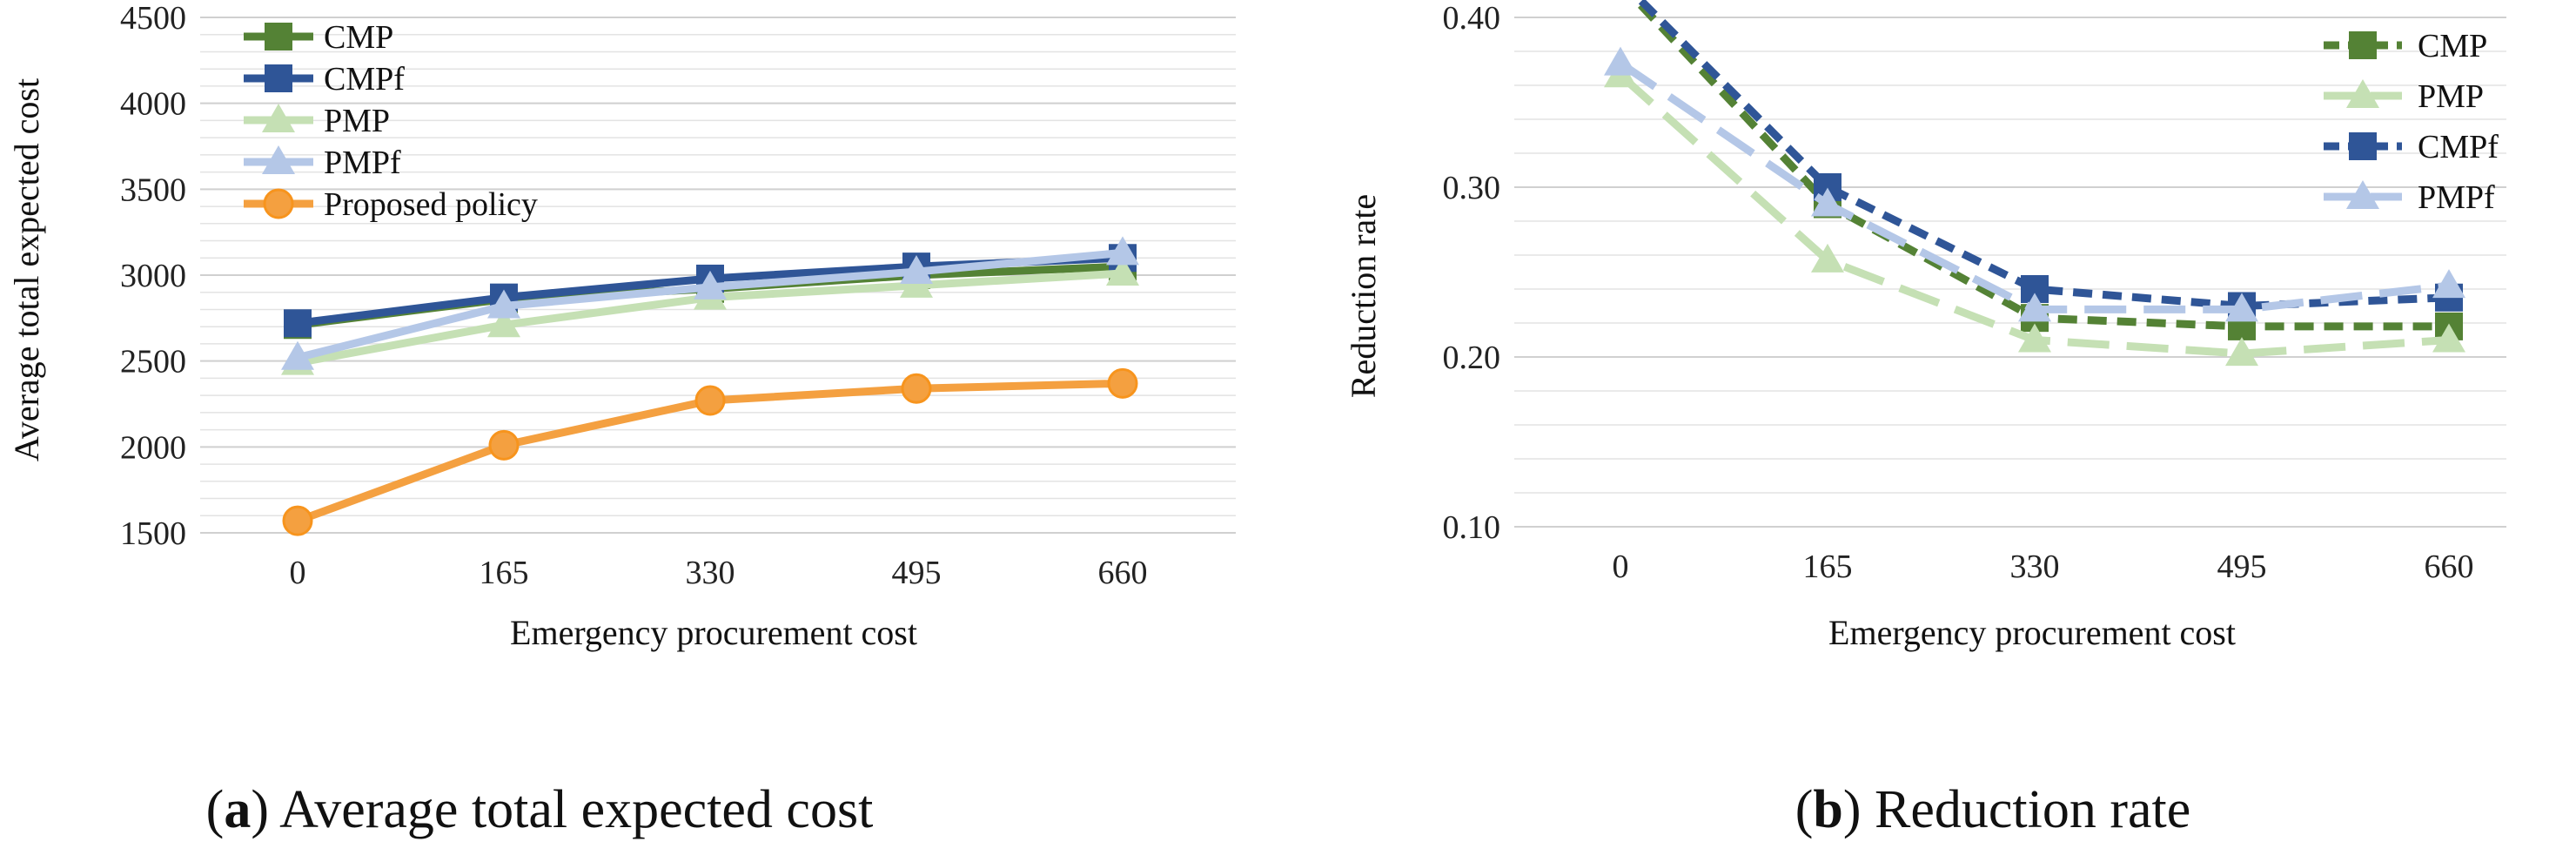 The width and height of the screenshot is (2576, 855). I want to click on legend-a: CMP CMPf PMP PMPf Proposed policy, so click(391, 121).